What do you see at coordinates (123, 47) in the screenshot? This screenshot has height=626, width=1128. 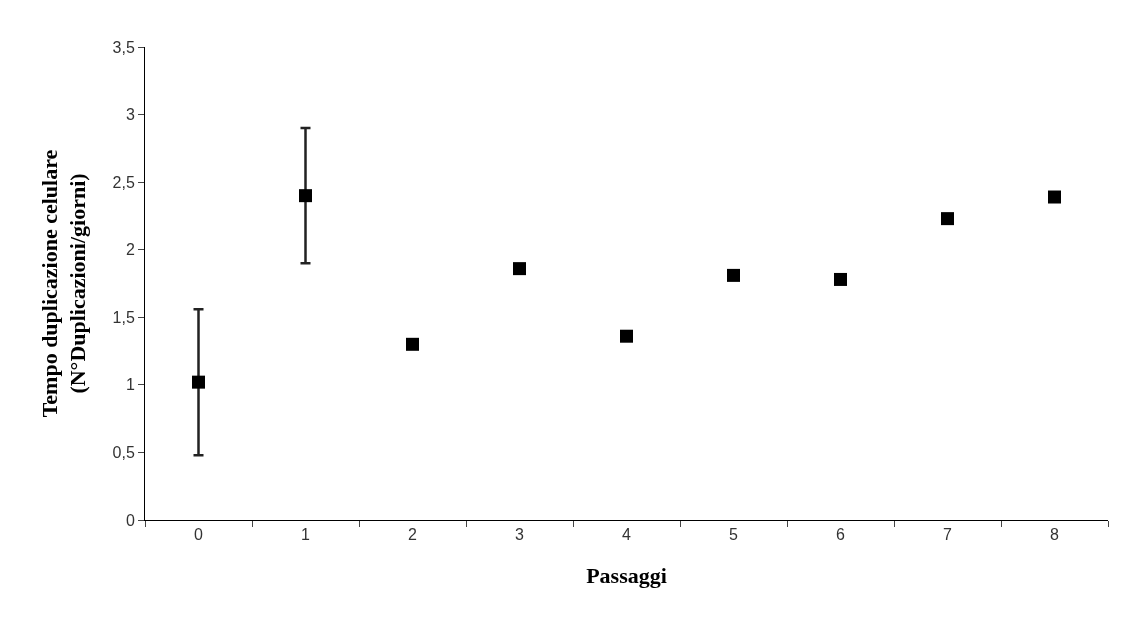 I see `y-tick-label: 3,5` at bounding box center [123, 47].